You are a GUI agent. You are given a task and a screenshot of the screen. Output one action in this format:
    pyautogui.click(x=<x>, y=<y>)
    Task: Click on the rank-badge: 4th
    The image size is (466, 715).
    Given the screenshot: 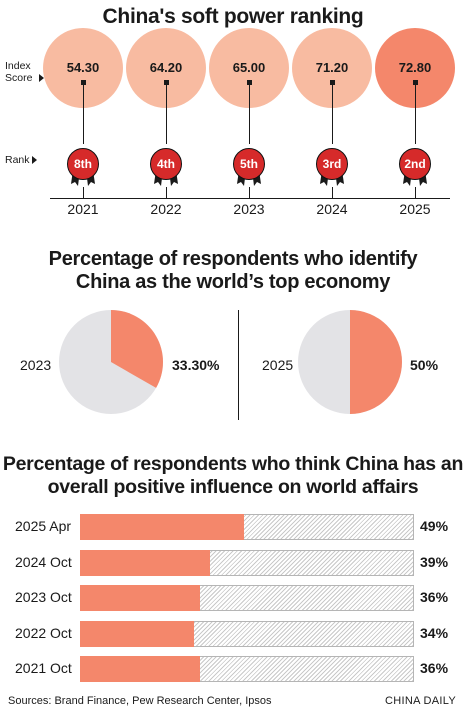 What is the action you would take?
    pyautogui.click(x=166, y=164)
    